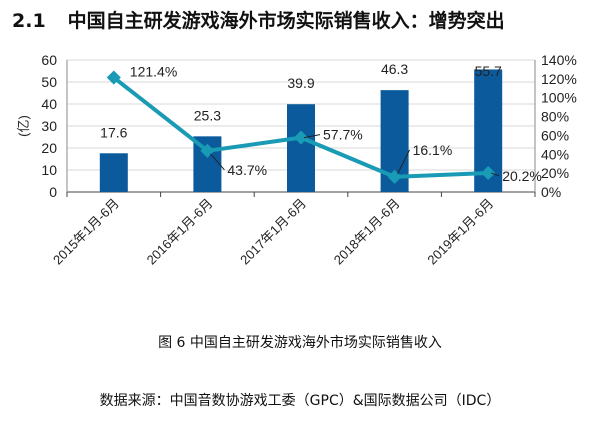 Image resolution: width=600 pixels, height=426 pixels. I want to click on bar-data-label: 17.6, so click(113, 132).